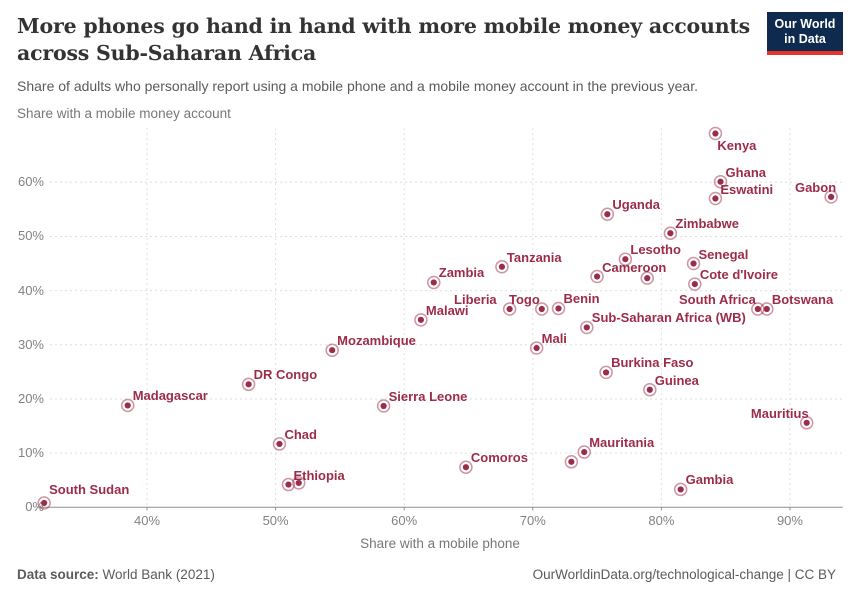 This screenshot has width=850, height=600. What do you see at coordinates (170, 396) in the screenshot?
I see `country-label-madagascar: Madagascar` at bounding box center [170, 396].